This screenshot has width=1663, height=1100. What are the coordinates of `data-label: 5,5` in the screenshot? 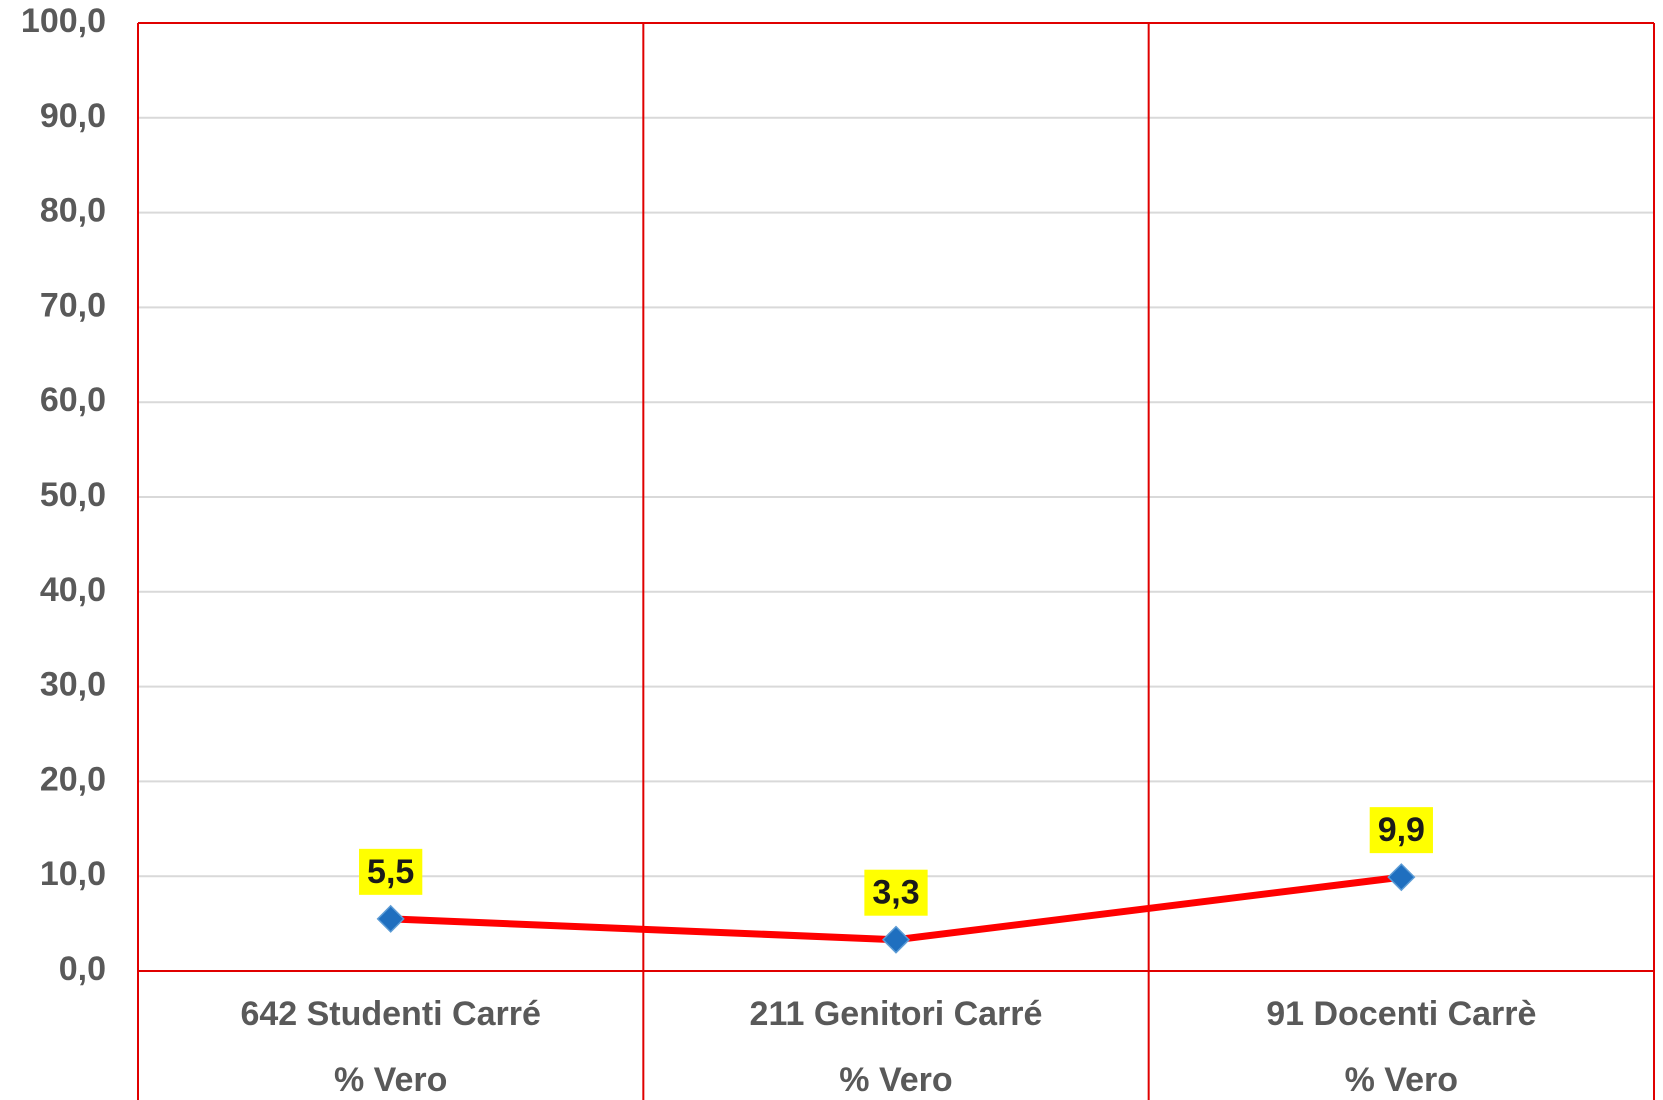 It's located at (390, 872).